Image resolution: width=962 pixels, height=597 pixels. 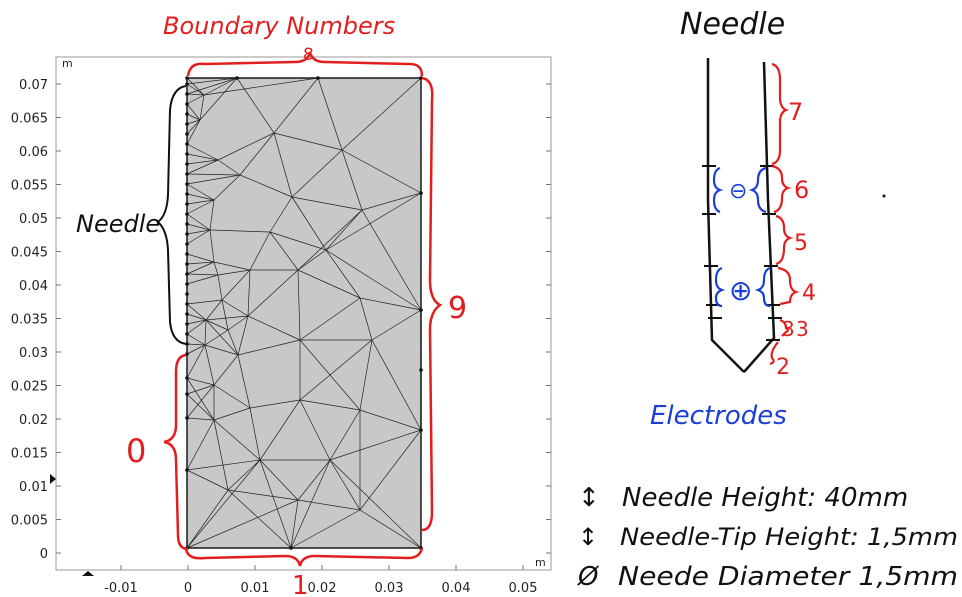 I want to click on x-tick-label: 0, so click(x=188, y=588).